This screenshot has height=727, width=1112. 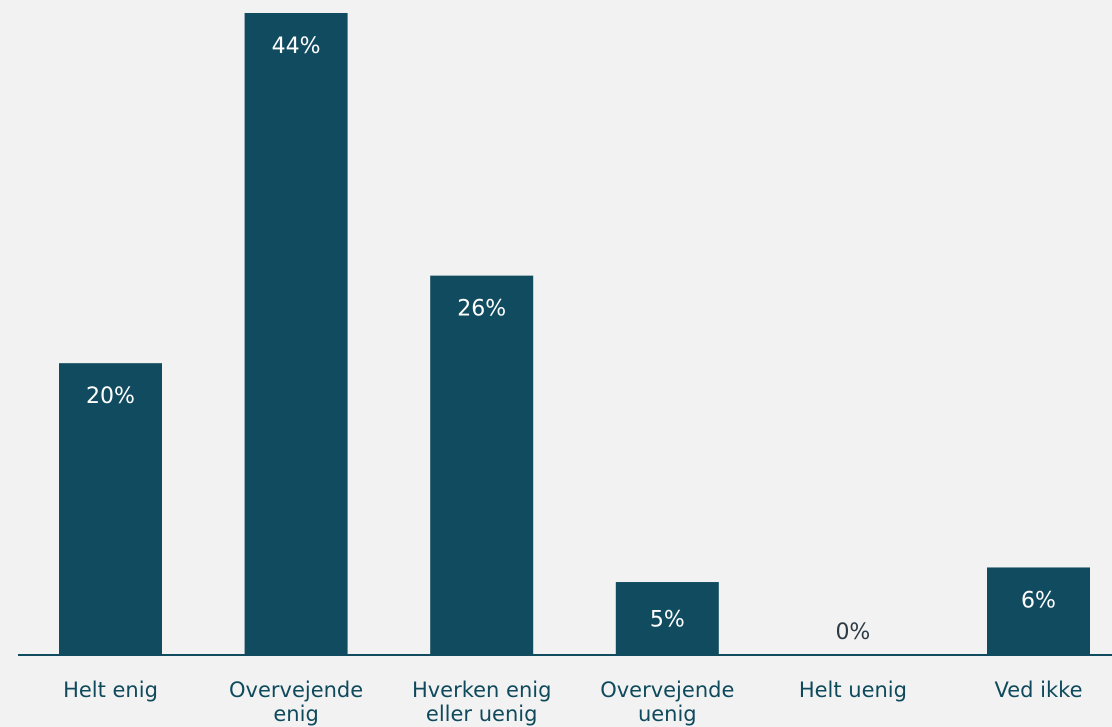 I want to click on category-label-line: Ved ikke, so click(x=1039, y=690).